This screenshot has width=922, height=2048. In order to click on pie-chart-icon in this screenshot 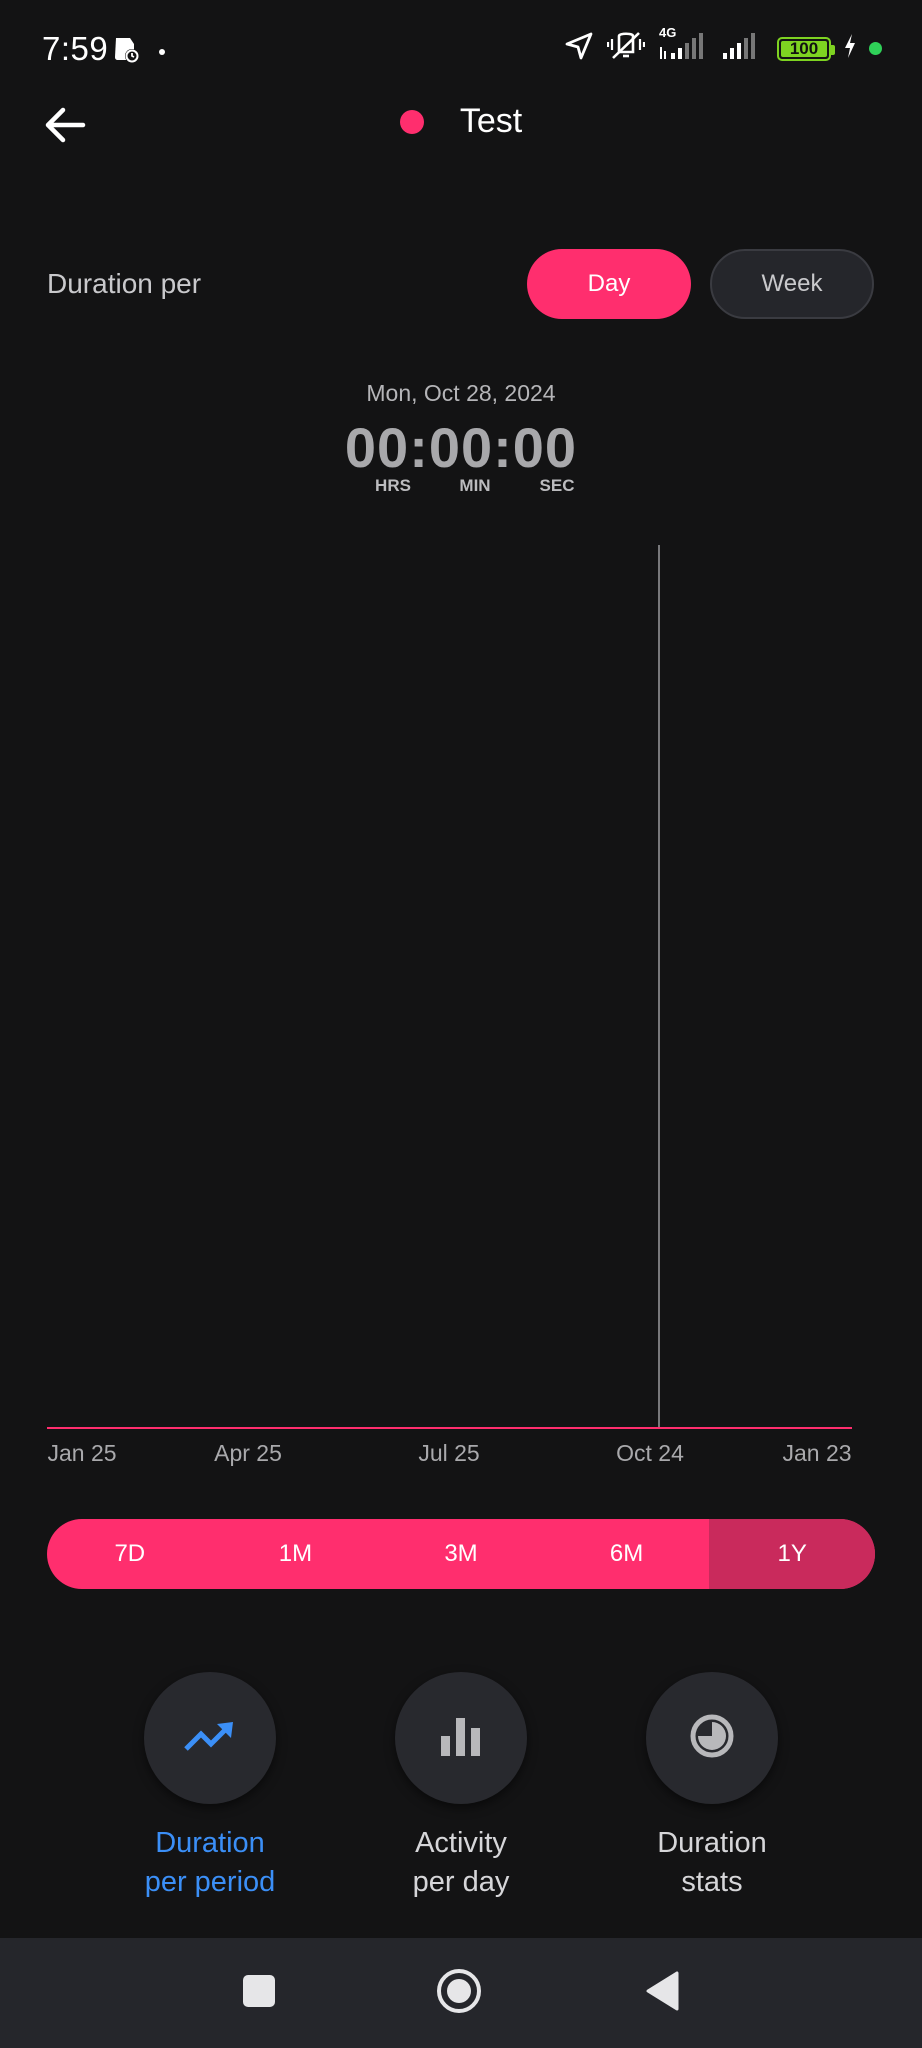, I will do `click(712, 1738)`.